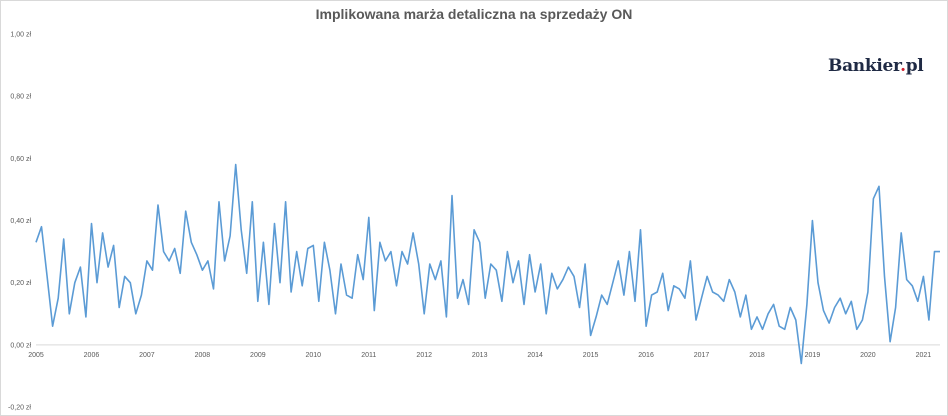  I want to click on y-tick-label: 0,40 zł, so click(20, 221).